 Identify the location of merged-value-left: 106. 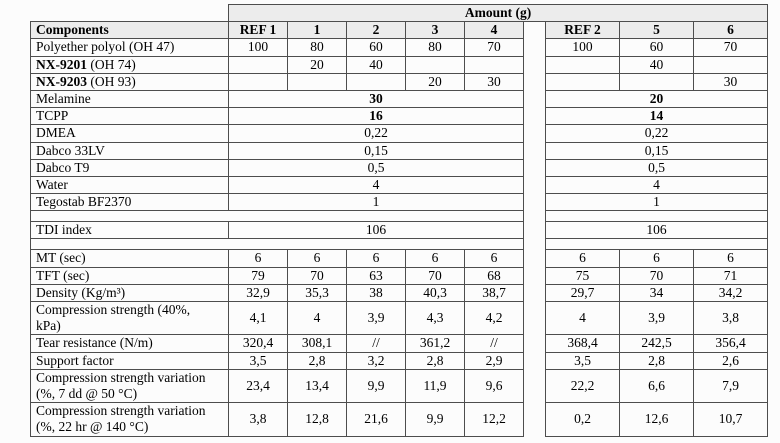
(376, 230).